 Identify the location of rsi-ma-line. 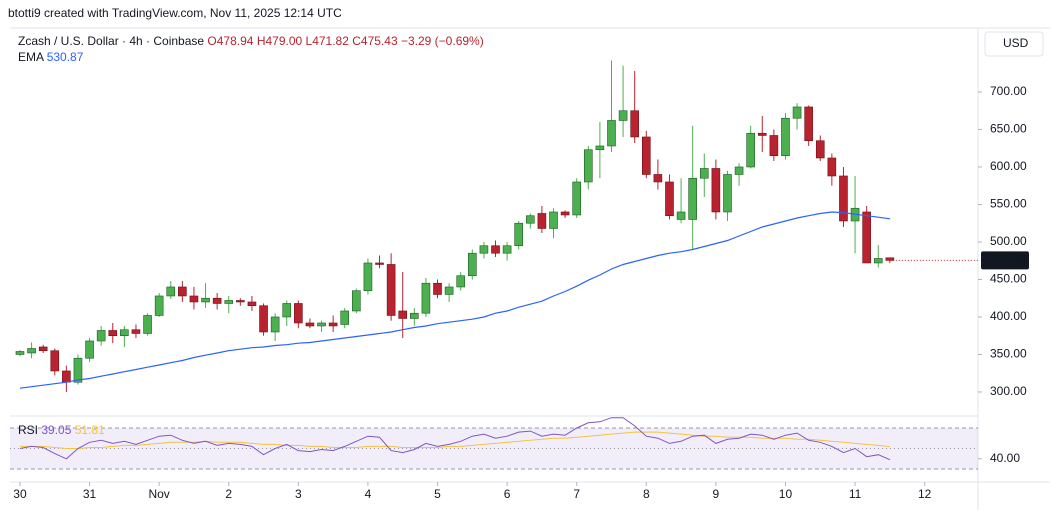
(455, 440).